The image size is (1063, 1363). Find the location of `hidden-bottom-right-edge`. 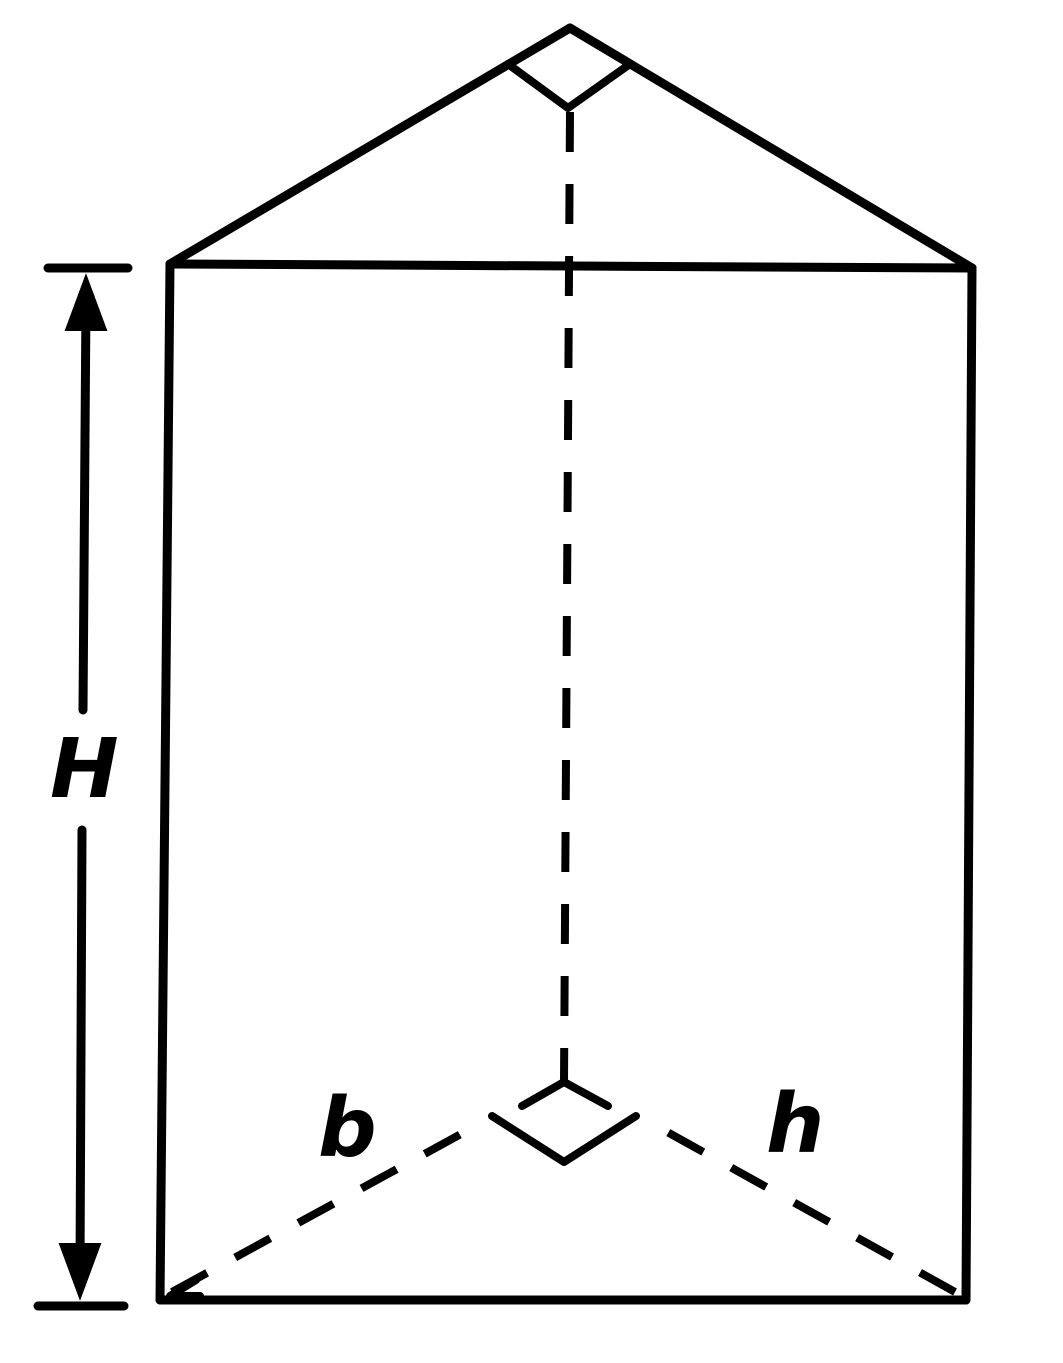

hidden-bottom-right-edge is located at coordinates (807, 1210).